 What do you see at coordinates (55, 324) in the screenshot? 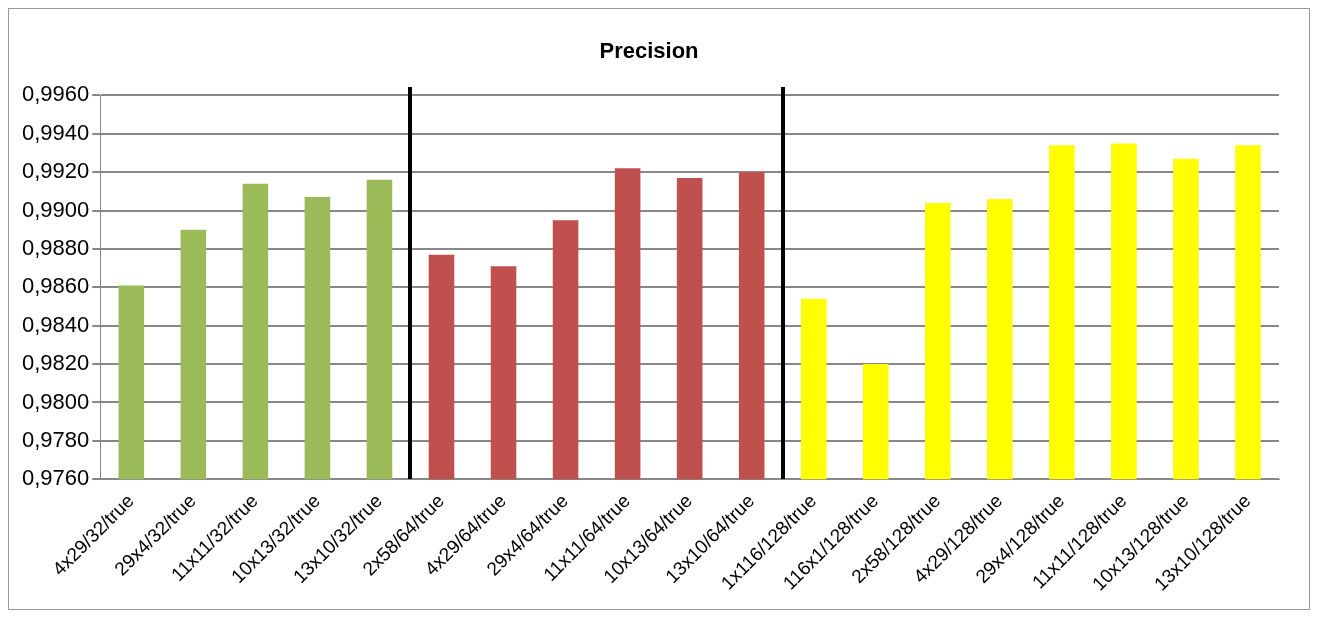
I see `y-tick-label: 0,9840` at bounding box center [55, 324].